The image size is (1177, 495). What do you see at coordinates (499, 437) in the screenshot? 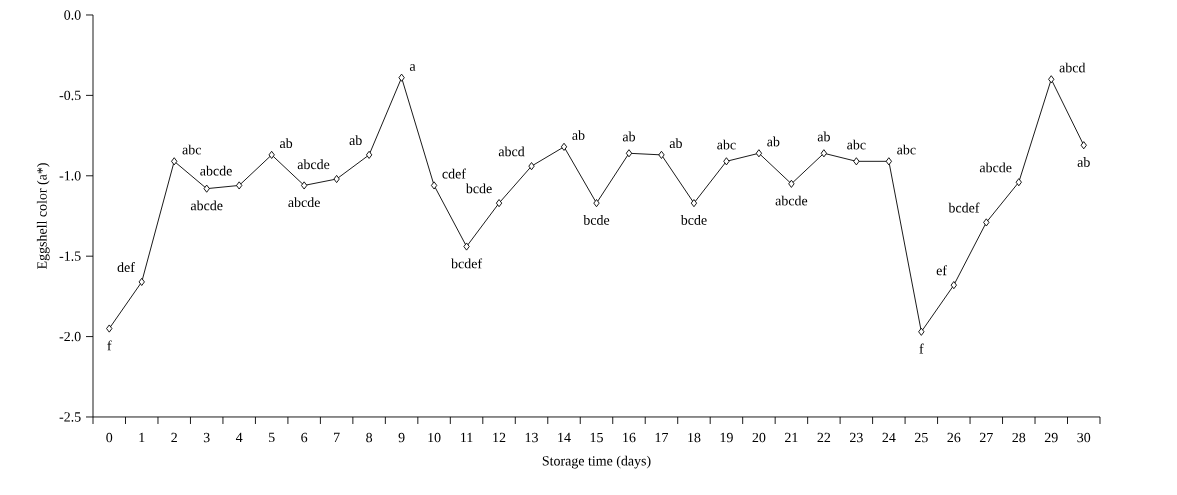
I see `x-tick-label: 12` at bounding box center [499, 437].